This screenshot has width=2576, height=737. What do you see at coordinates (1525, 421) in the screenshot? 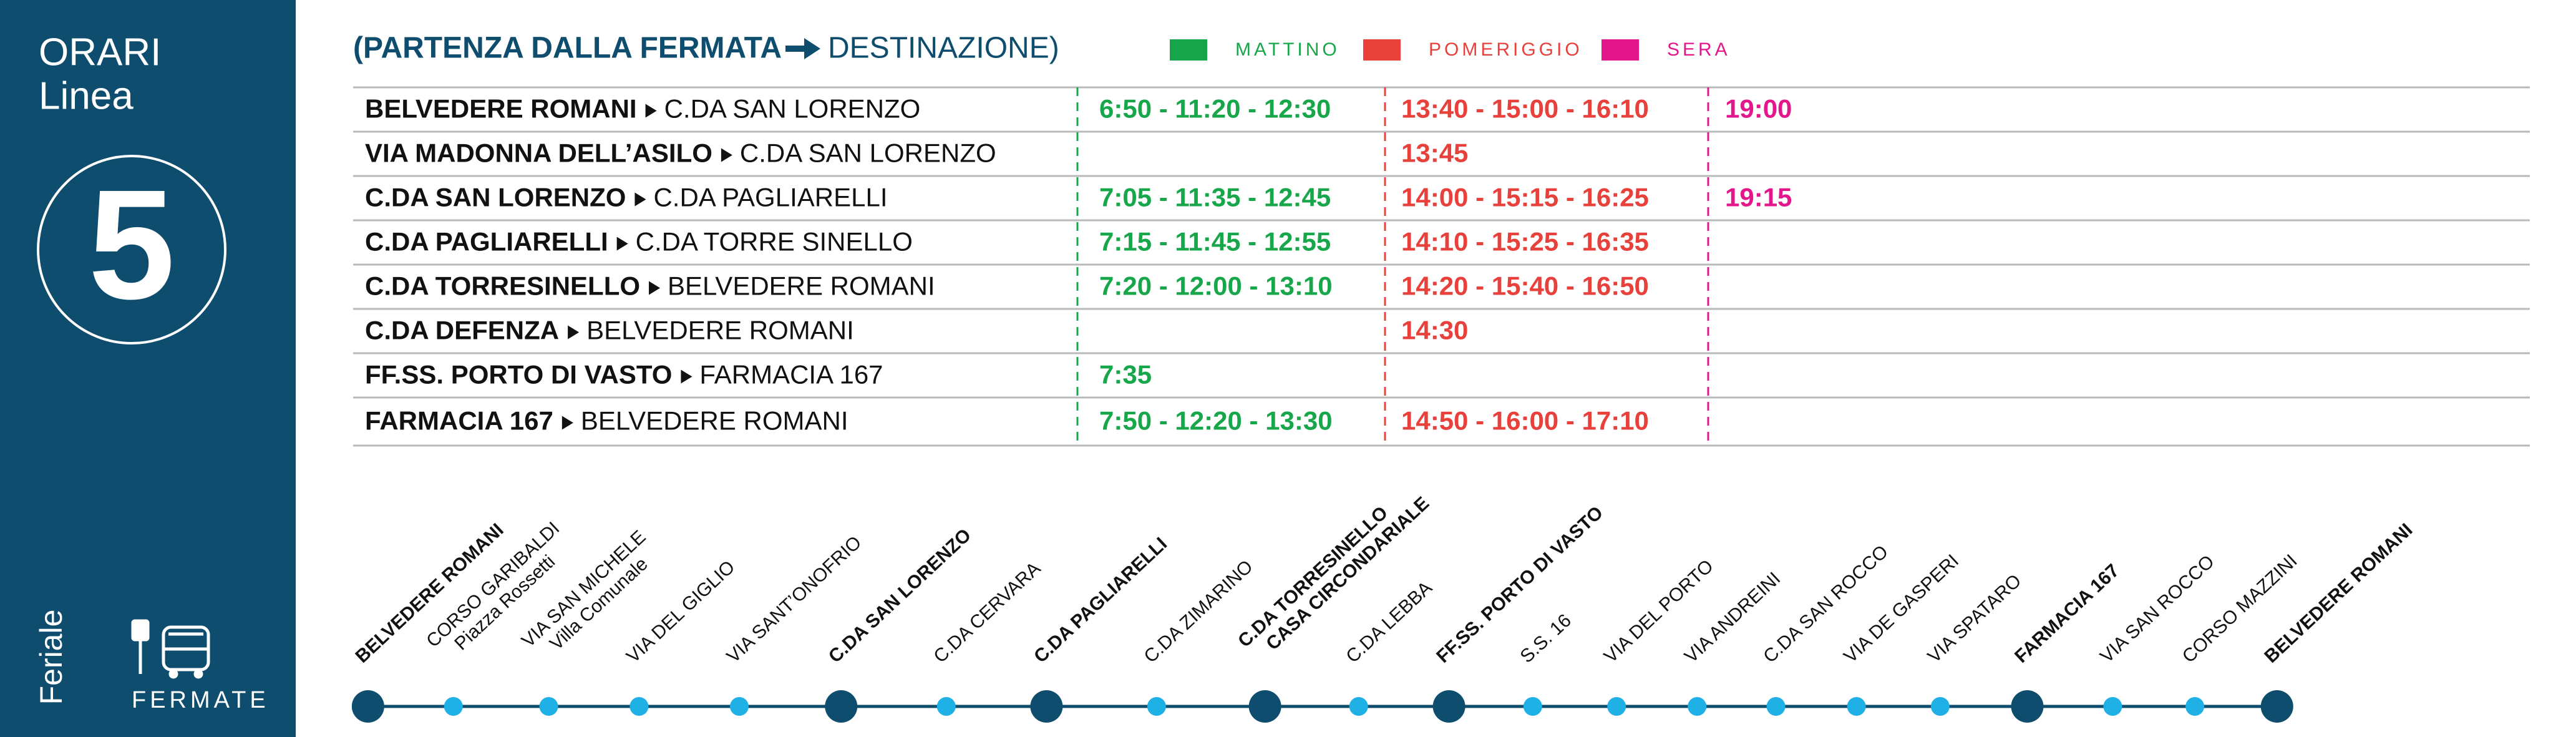
I see `departure-times: 14:50 - 16:00 - 17:10` at bounding box center [1525, 421].